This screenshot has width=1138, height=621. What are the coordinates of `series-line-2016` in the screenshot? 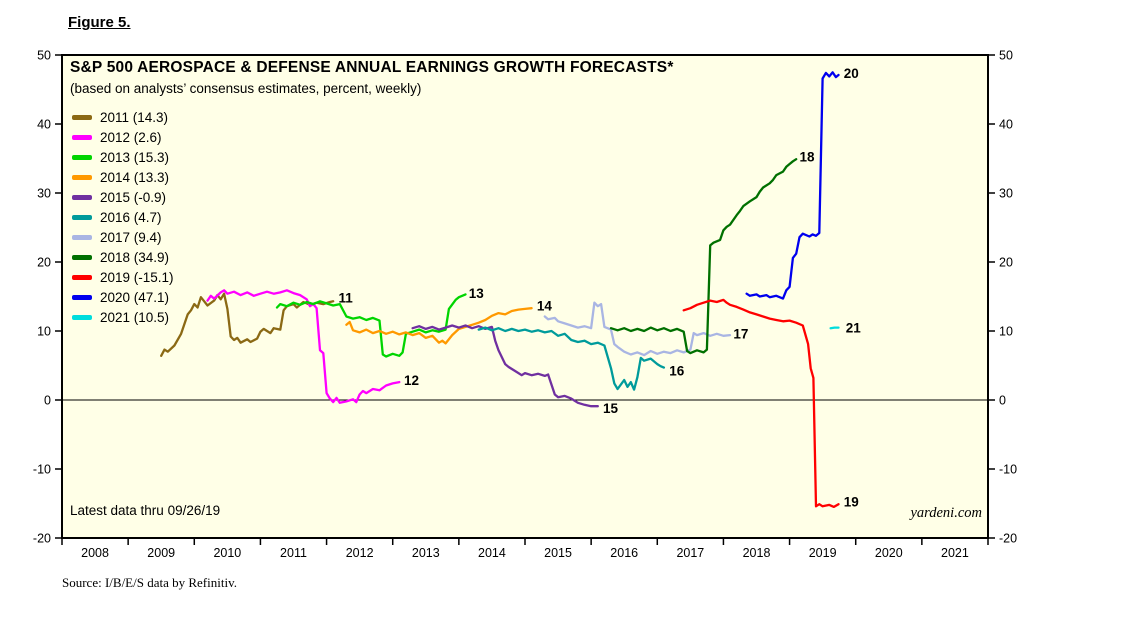 It's located at (571, 358).